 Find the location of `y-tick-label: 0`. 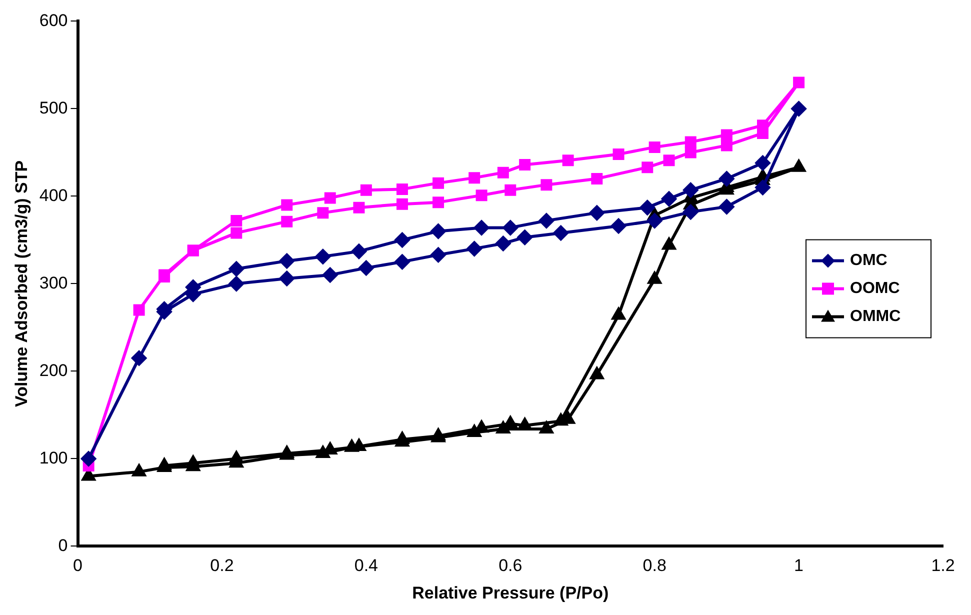

y-tick-label: 0 is located at coordinates (63, 545).